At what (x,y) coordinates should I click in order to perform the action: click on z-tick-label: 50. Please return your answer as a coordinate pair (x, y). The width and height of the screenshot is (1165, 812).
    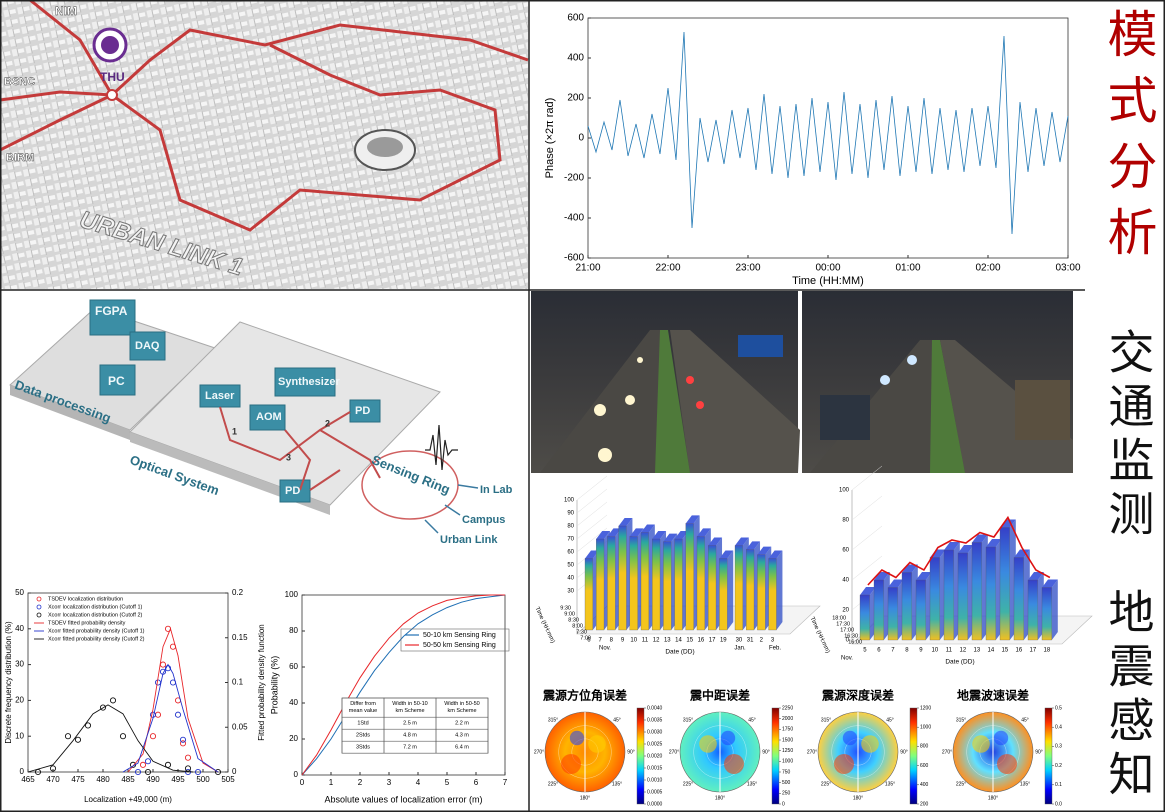
    Looking at the image, I should click on (570, 566).